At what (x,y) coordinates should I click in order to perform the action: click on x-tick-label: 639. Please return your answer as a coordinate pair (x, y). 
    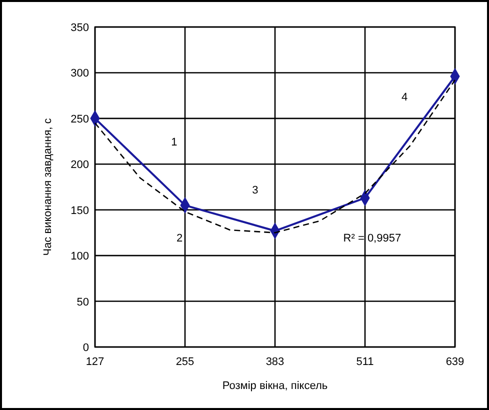
    Looking at the image, I should click on (455, 362).